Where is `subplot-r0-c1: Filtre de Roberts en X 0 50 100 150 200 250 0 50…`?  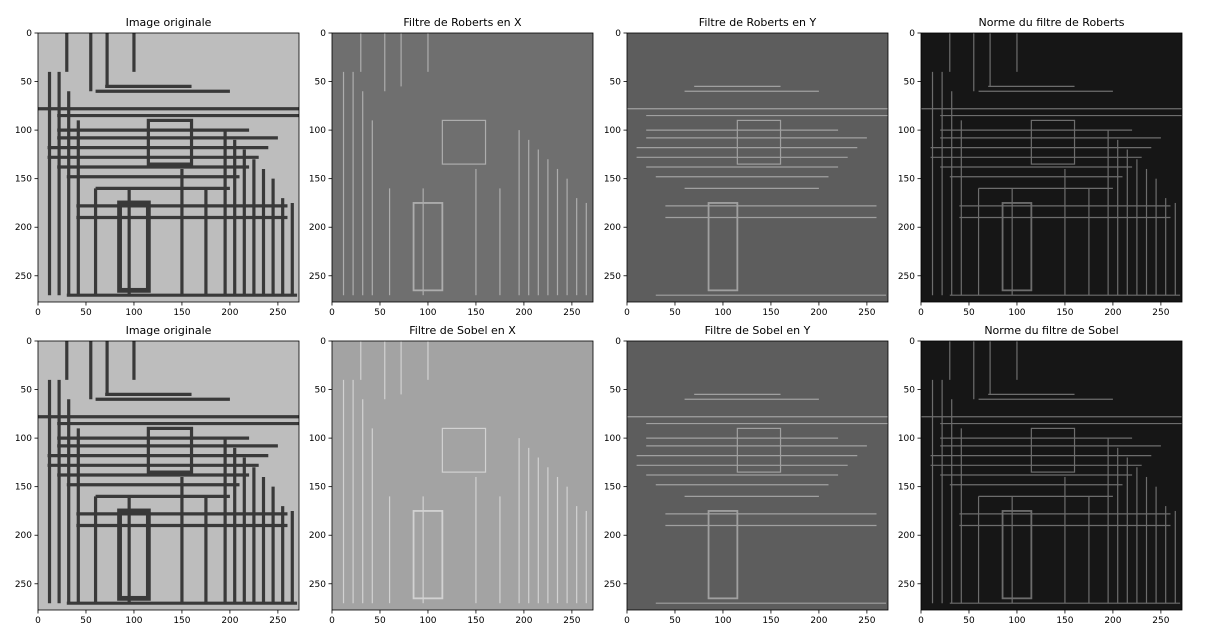 subplot-r0-c1: Filtre de Roberts en X 0 50 100 150 200 250 0 50… is located at coordinates (451, 167).